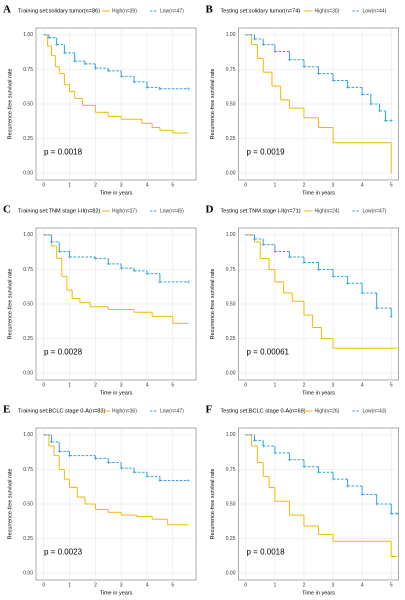  Describe the element at coordinates (327, 211) in the screenshot. I see `legend-label: High(n=24)` at that location.